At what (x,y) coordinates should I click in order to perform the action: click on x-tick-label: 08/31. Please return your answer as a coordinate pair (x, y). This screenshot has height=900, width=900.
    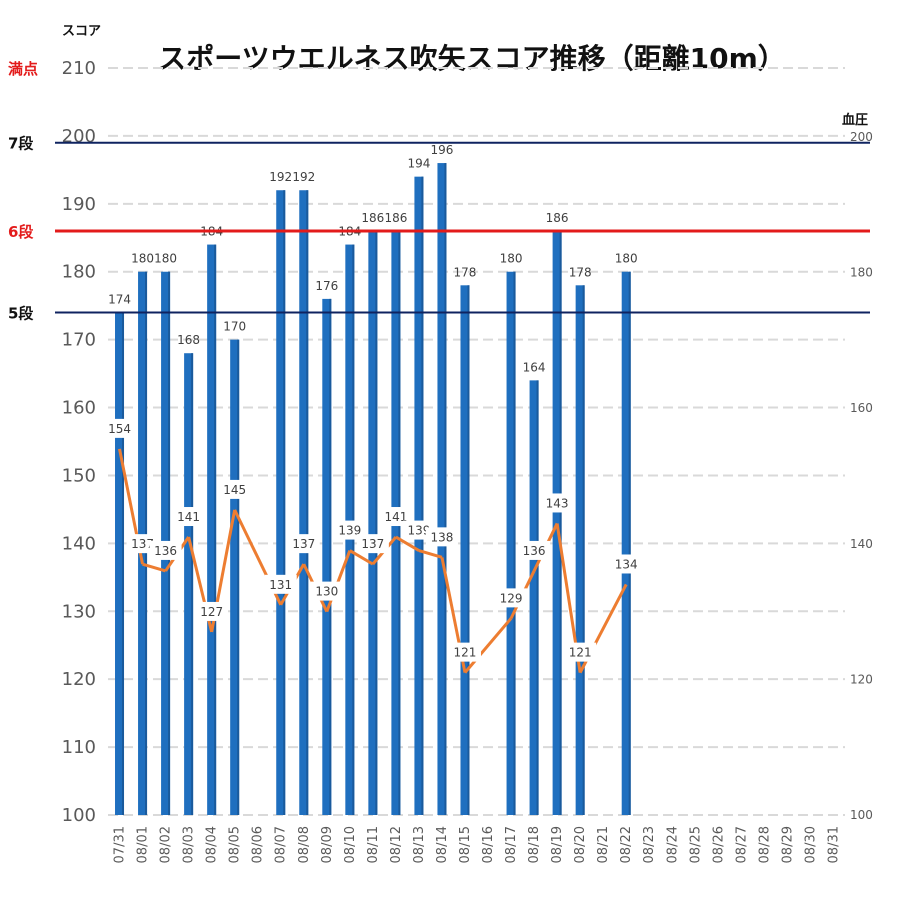
    Looking at the image, I should click on (833, 844).